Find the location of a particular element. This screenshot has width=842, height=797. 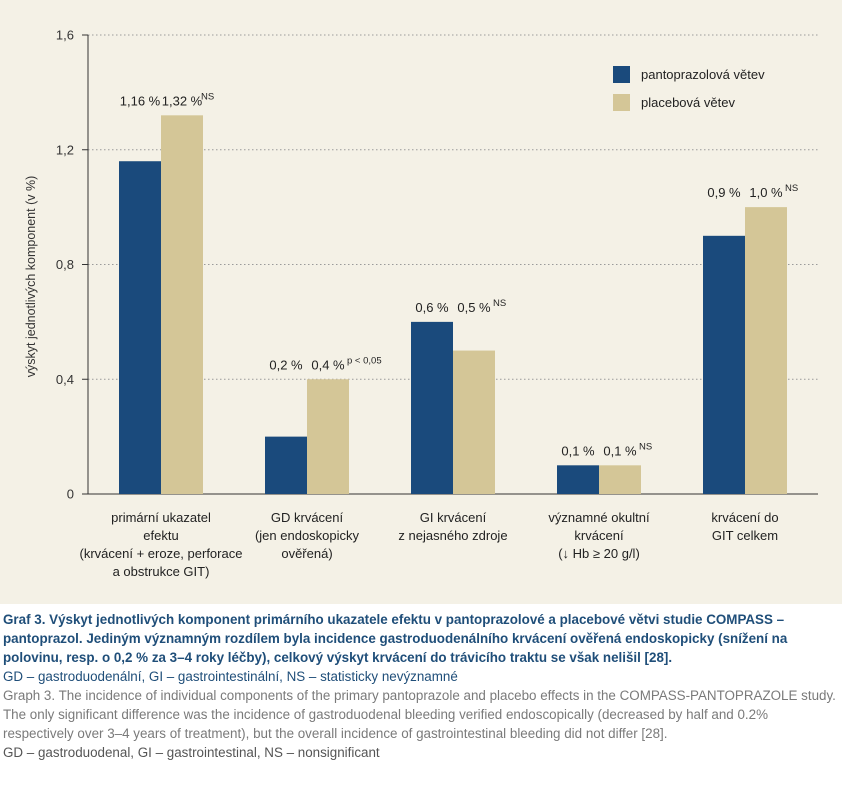

category-label: GI krvácení is located at coordinates (453, 517).